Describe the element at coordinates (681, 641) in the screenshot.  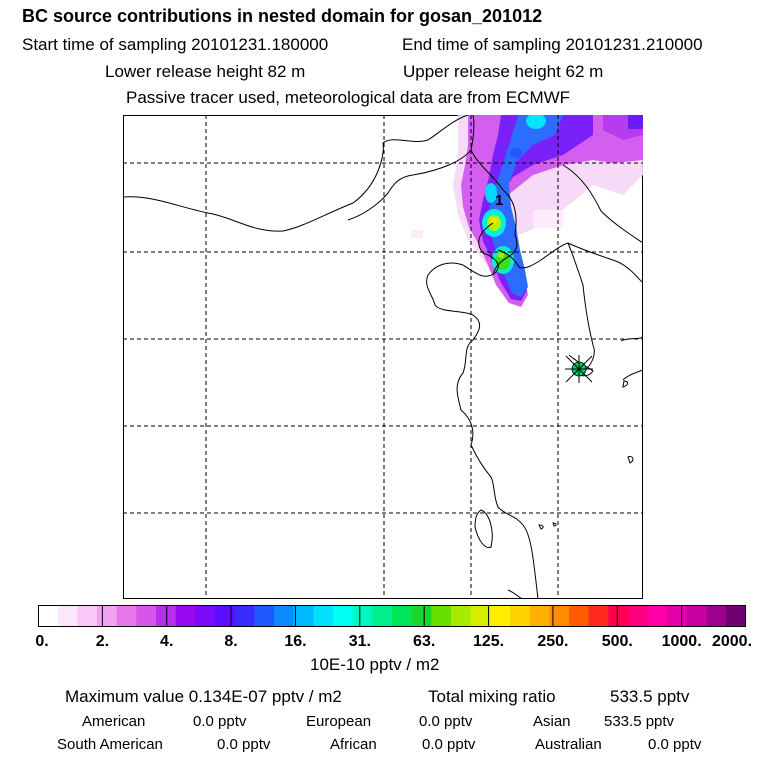
I see `colorbar-tick-label: 1000.` at that location.